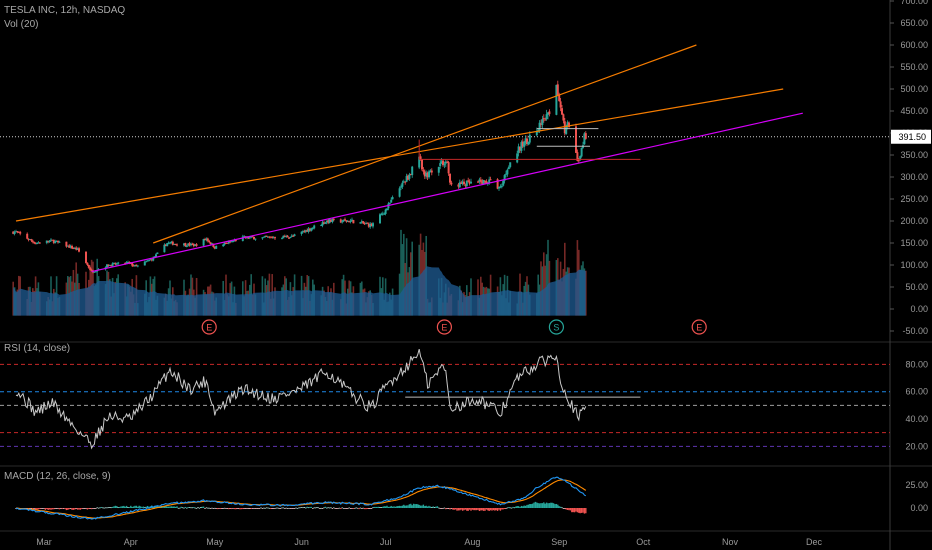 The height and width of the screenshot is (550, 932). Describe the element at coordinates (730, 542) in the screenshot. I see `time-tick-label: Nov` at that location.